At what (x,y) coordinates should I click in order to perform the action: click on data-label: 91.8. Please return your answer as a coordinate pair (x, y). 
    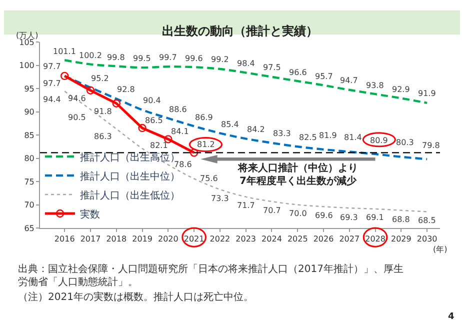
    Looking at the image, I should click on (103, 111).